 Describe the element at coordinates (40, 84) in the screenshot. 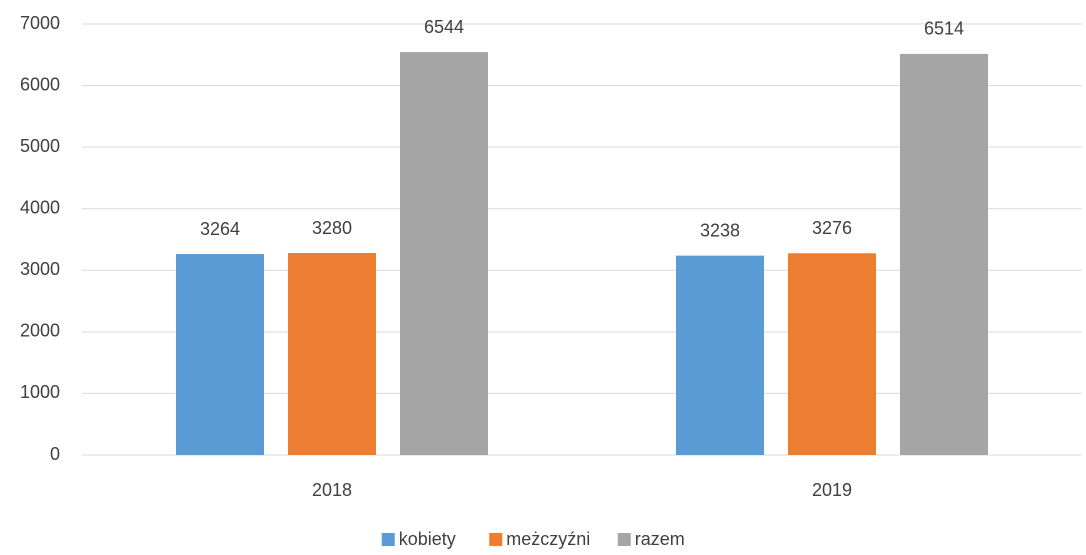

I see `y-tick-label: 6000` at that location.